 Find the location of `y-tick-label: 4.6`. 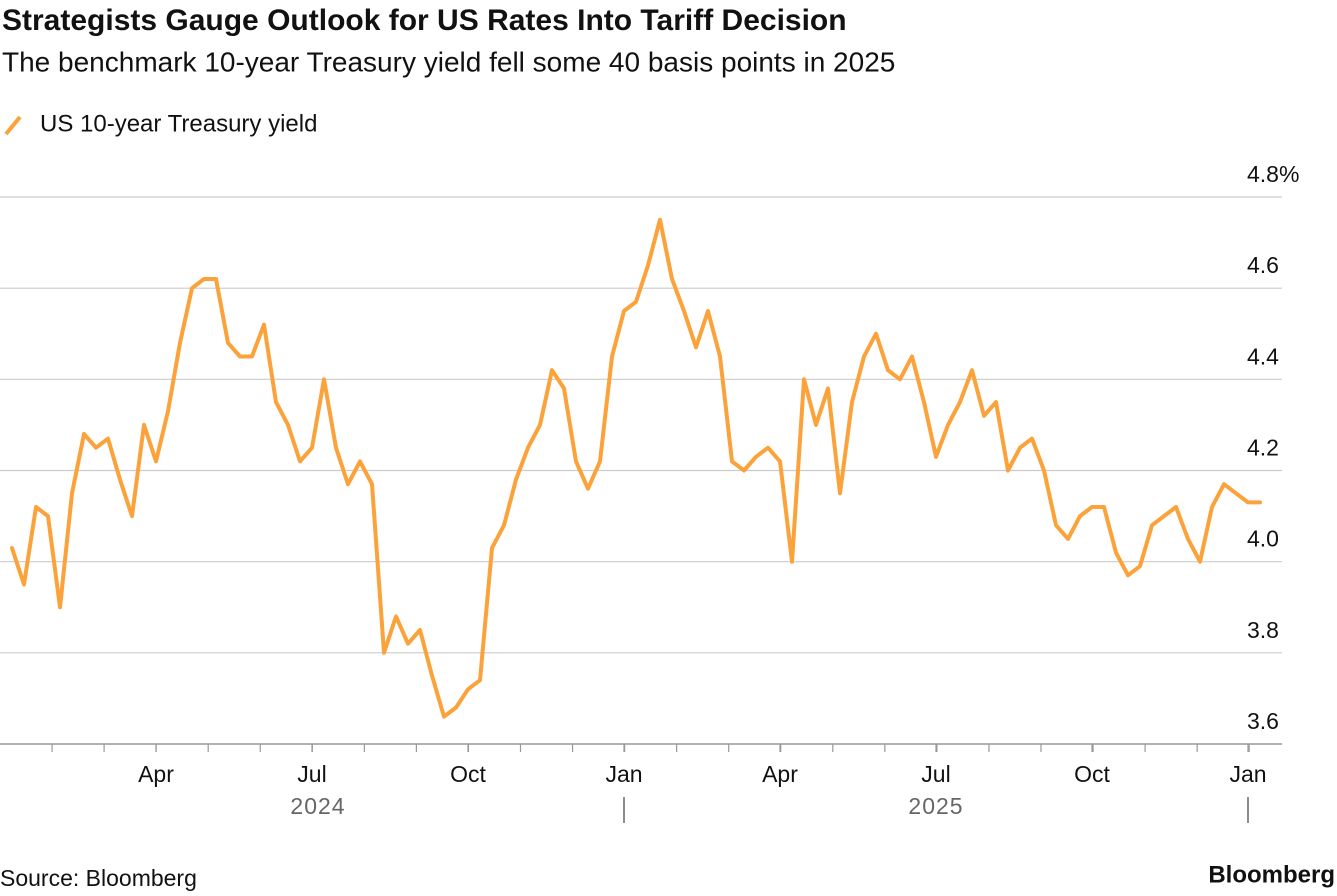

y-tick-label: 4.6 is located at coordinates (1263, 265).